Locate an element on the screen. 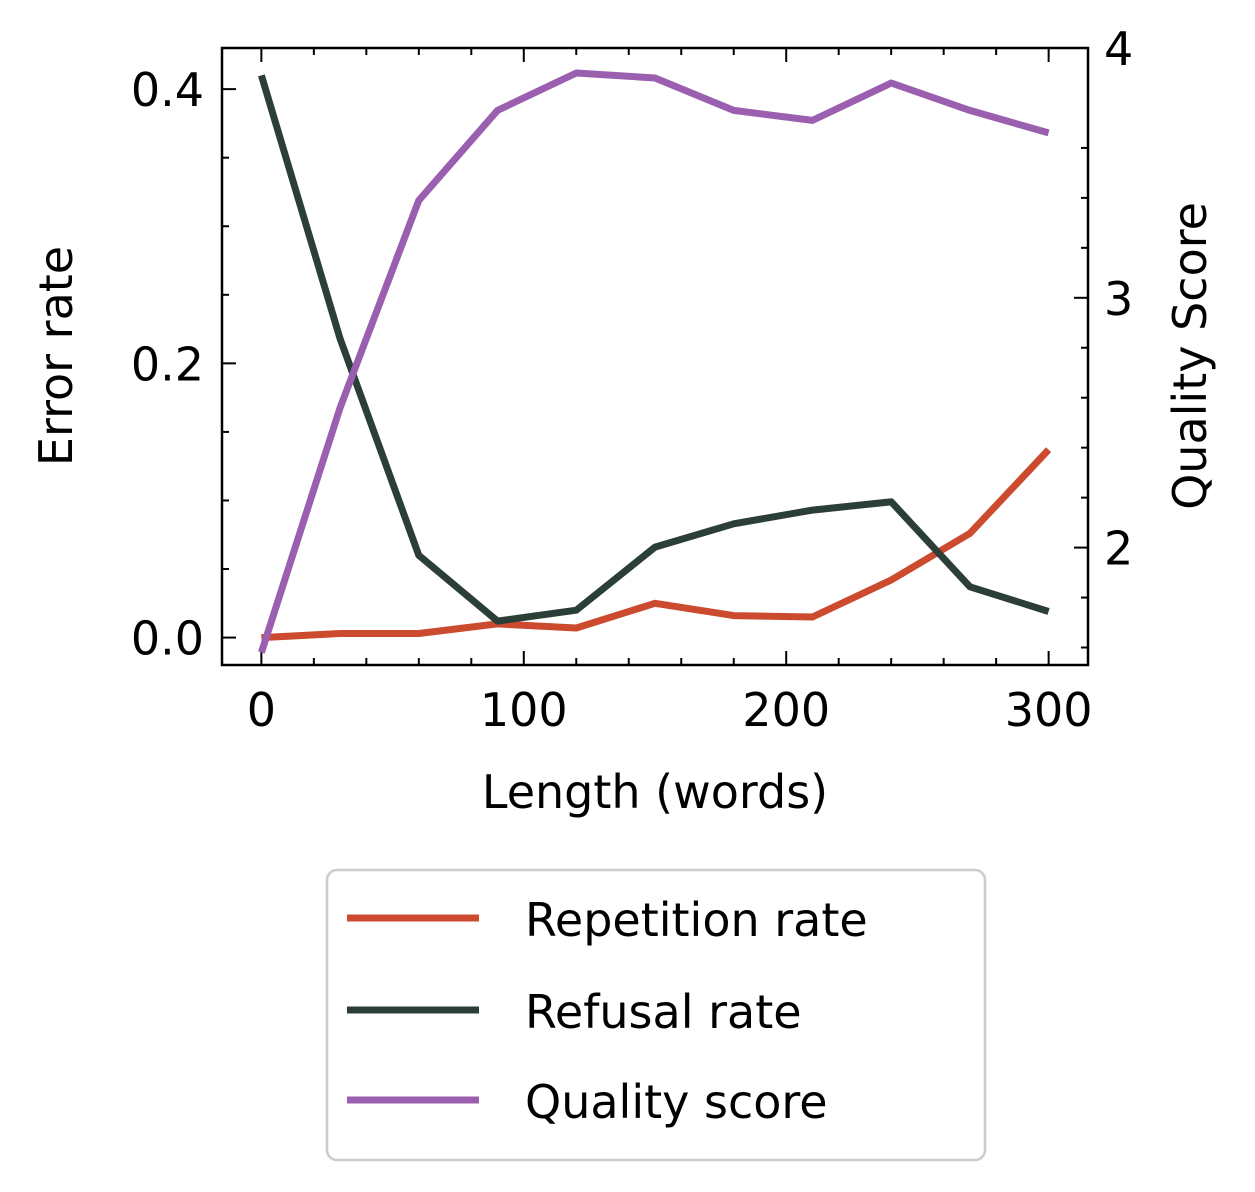 Image resolution: width=1255 pixels, height=1192 pixels. x-tick-label: 200 is located at coordinates (786, 710).